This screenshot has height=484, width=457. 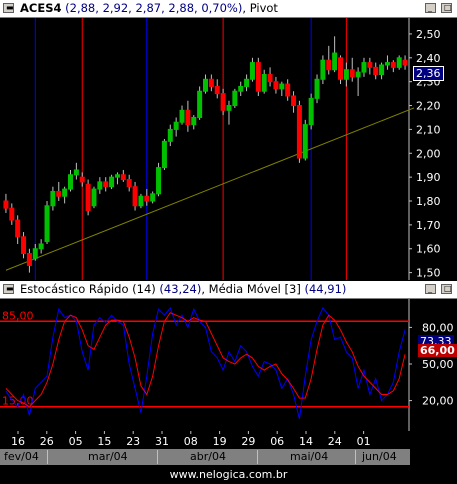 I want to click on stoch-tick-label: 20,00, so click(x=438, y=401).